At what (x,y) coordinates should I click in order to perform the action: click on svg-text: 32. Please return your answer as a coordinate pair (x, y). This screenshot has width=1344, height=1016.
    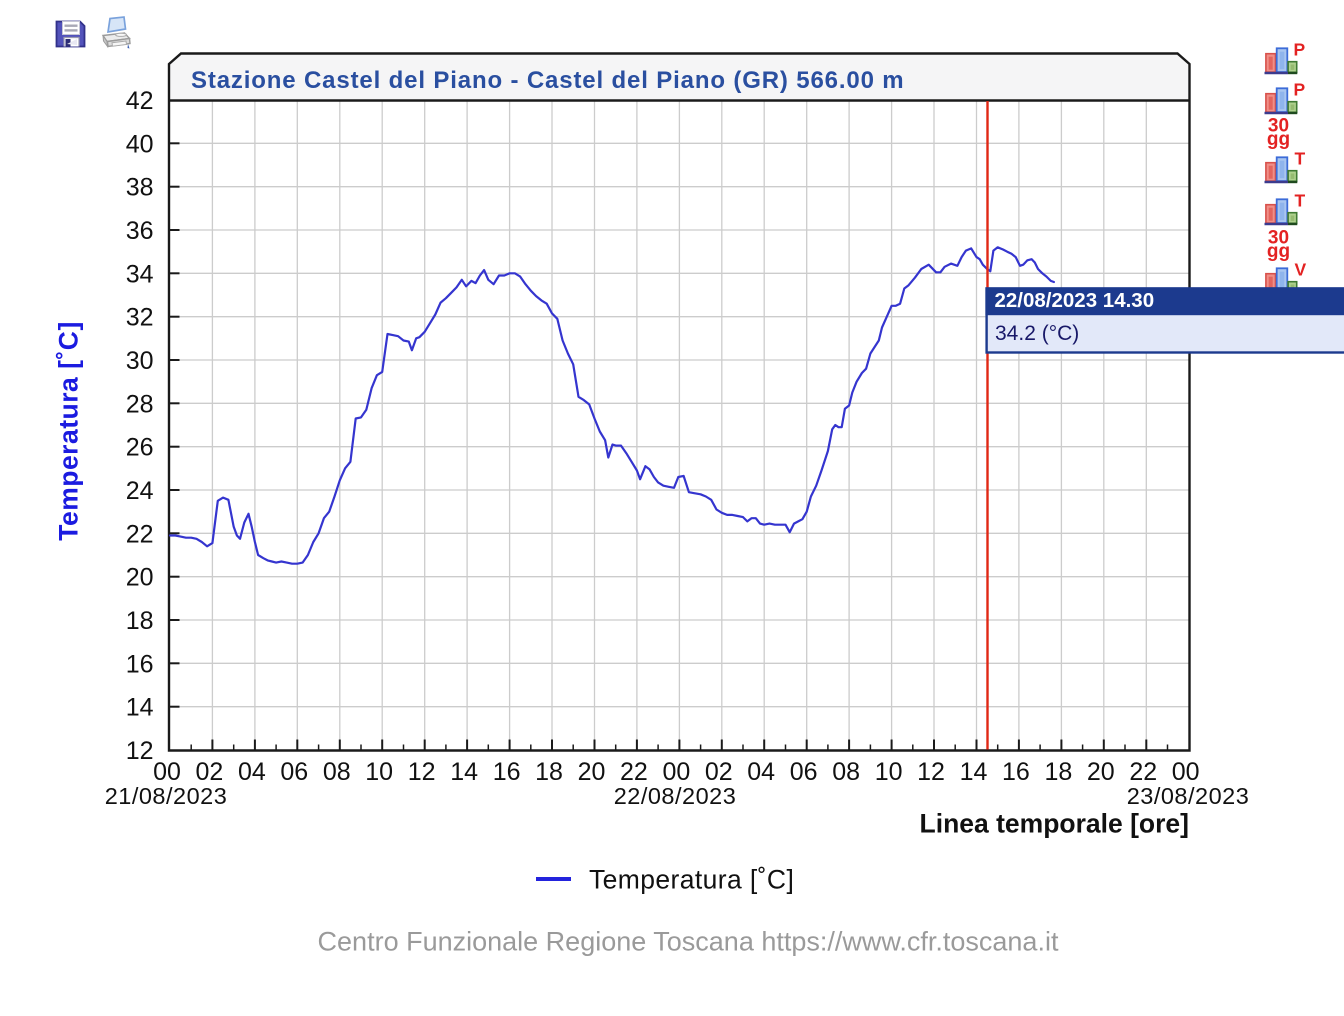
    Looking at the image, I should click on (140, 318).